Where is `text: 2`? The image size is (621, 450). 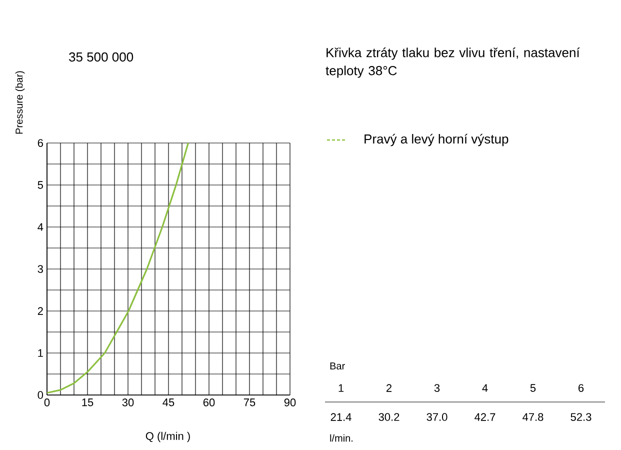
text: 2 is located at coordinates (389, 388).